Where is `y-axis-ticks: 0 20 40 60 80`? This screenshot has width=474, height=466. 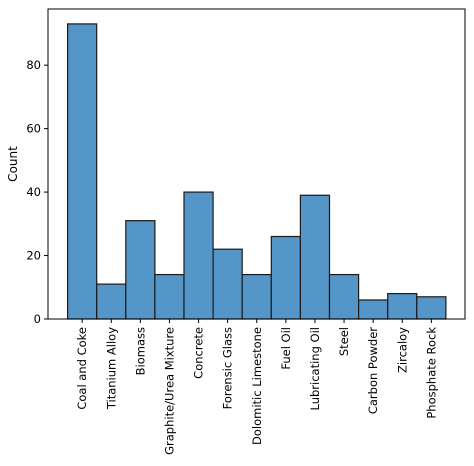
y-axis-ticks: 0 20 40 60 80 is located at coordinates (37, 192).